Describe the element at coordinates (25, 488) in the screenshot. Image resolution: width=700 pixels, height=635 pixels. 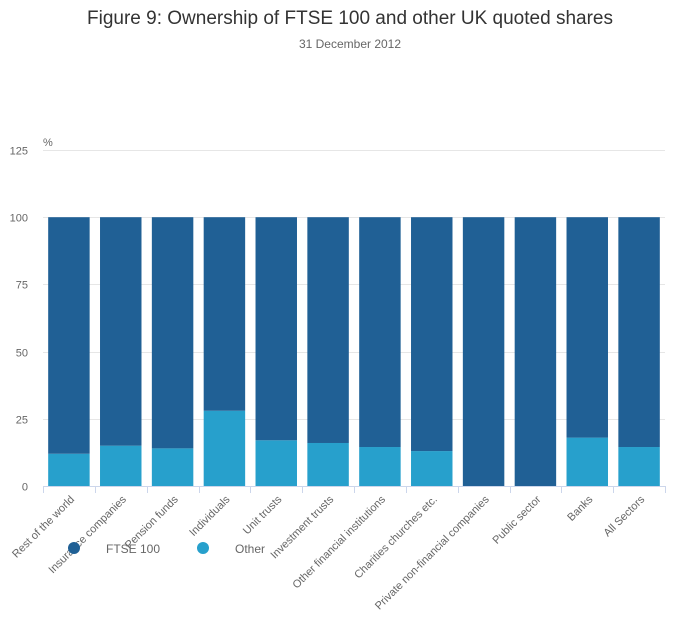
I see `y-tick-label: 0` at that location.